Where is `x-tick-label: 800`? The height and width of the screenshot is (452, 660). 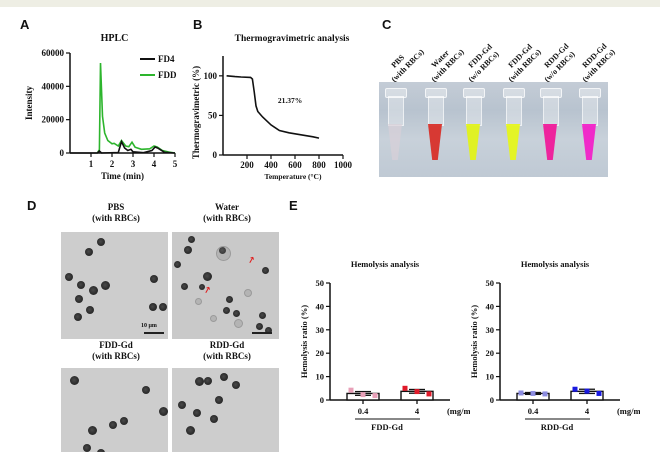
x-tick-label: 800 is located at coordinates (319, 165).